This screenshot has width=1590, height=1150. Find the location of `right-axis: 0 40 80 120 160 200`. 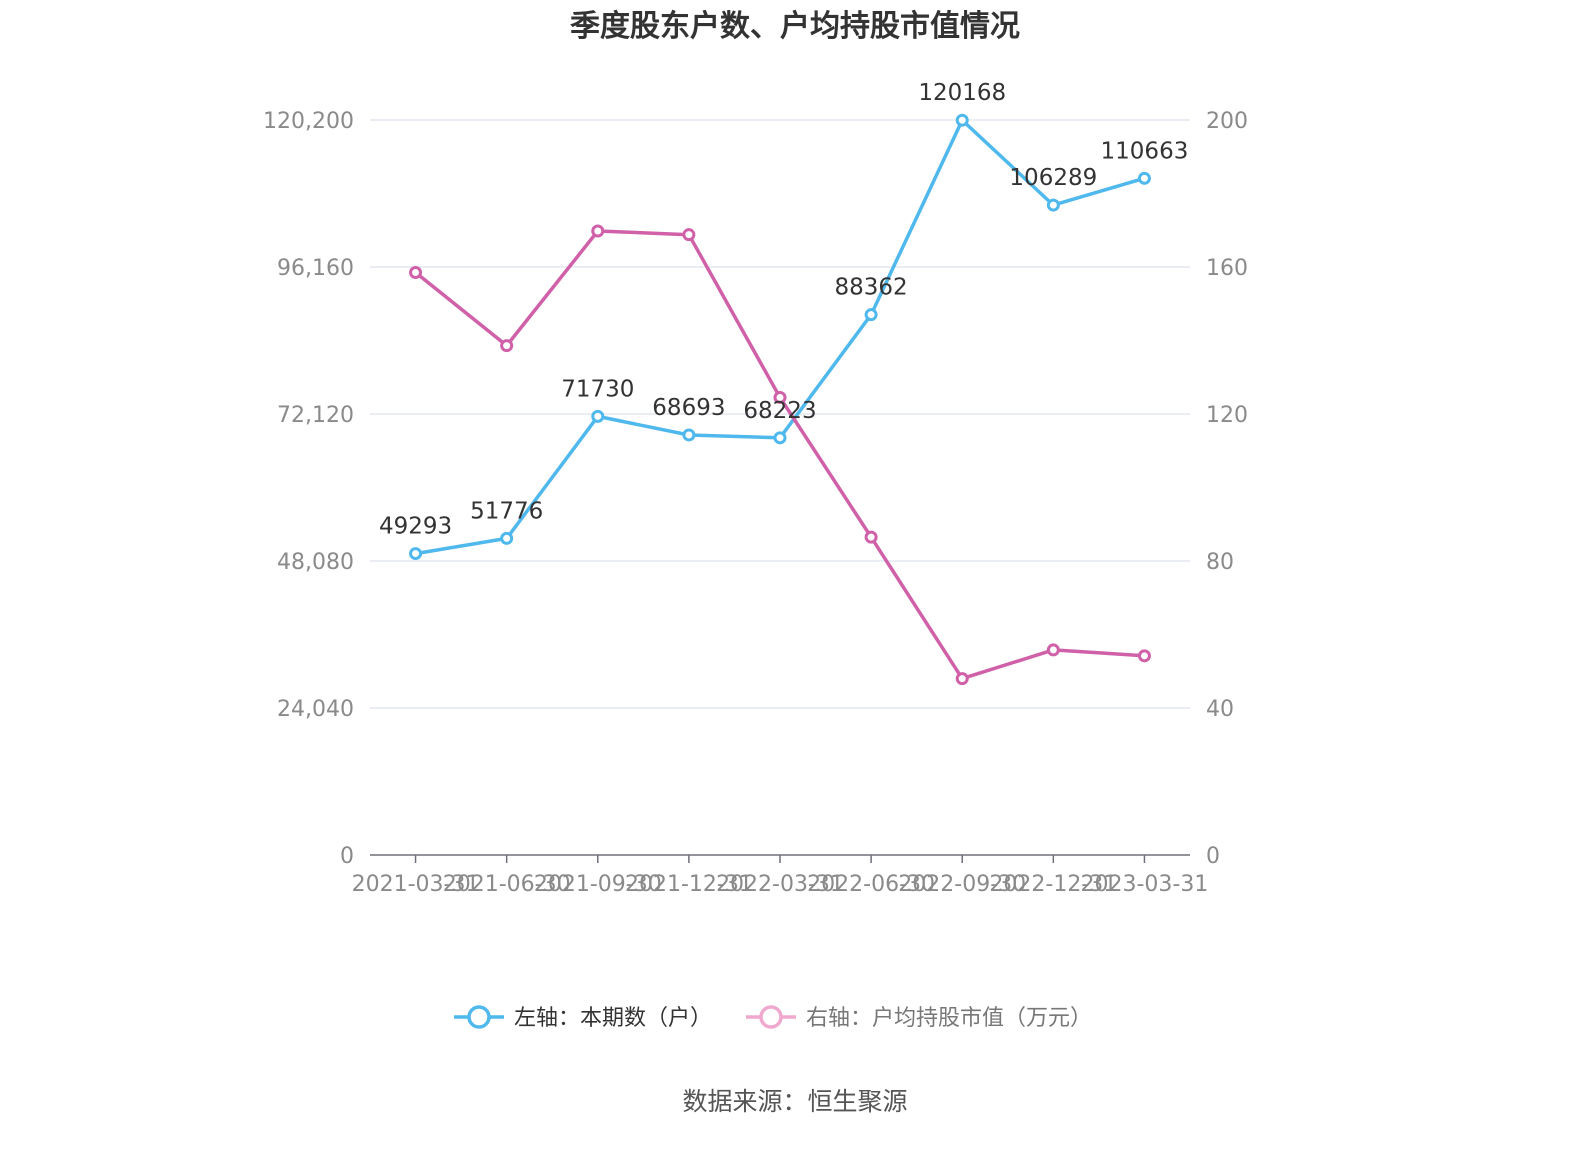

right-axis: 0 40 80 120 160 200 is located at coordinates (1227, 489).